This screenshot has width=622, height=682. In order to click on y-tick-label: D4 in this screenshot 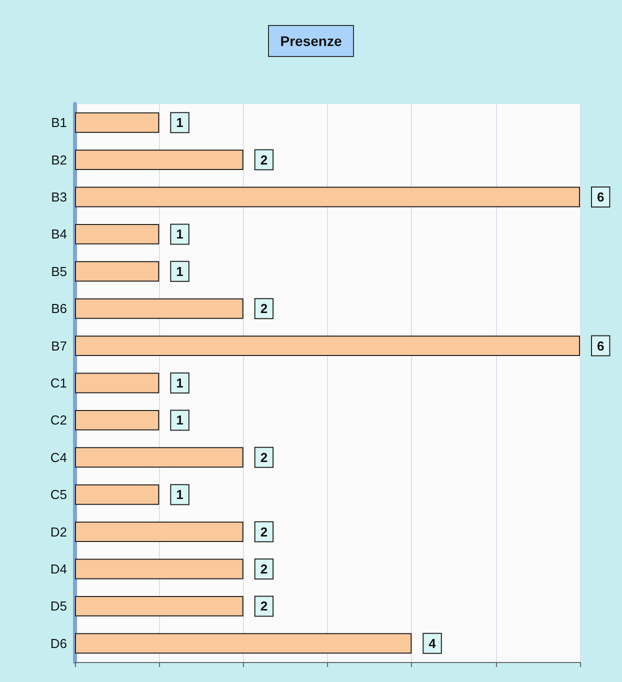, I will do `click(58, 569)`.